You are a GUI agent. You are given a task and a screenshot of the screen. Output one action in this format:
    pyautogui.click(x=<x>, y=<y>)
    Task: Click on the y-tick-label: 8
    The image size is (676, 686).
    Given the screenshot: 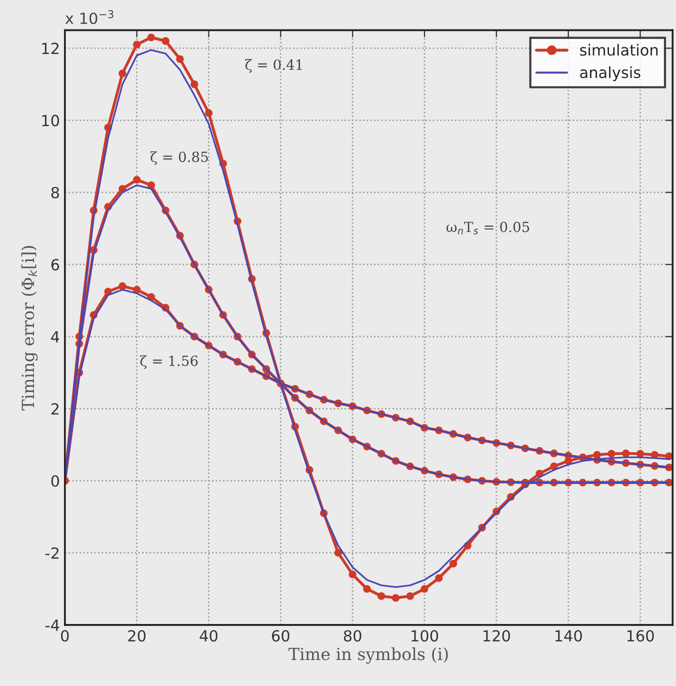 What is the action you would take?
    pyautogui.click(x=55, y=192)
    